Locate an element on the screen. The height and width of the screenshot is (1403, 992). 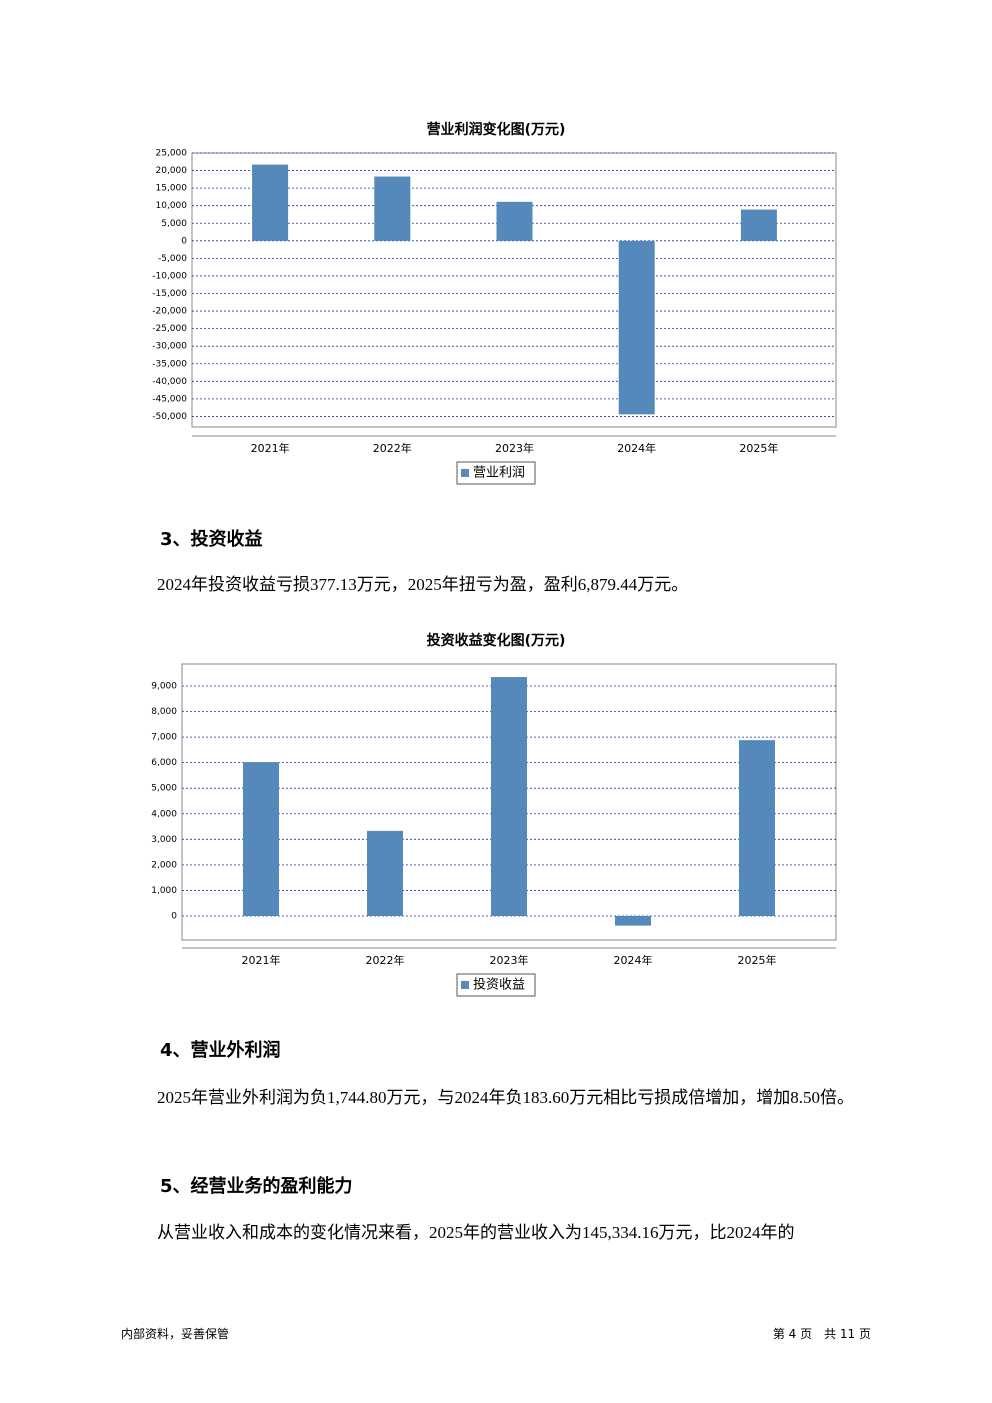
y-tick-label: -15,000 is located at coordinates (169, 294).